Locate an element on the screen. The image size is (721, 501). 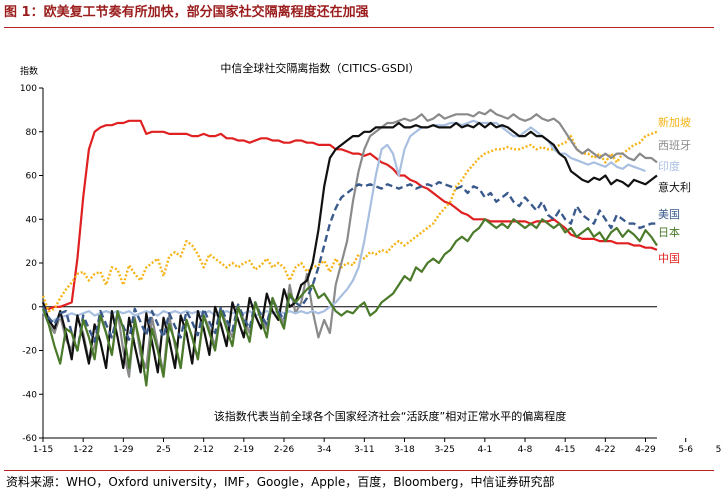
y-tick-label: -20 is located at coordinates (29, 352).